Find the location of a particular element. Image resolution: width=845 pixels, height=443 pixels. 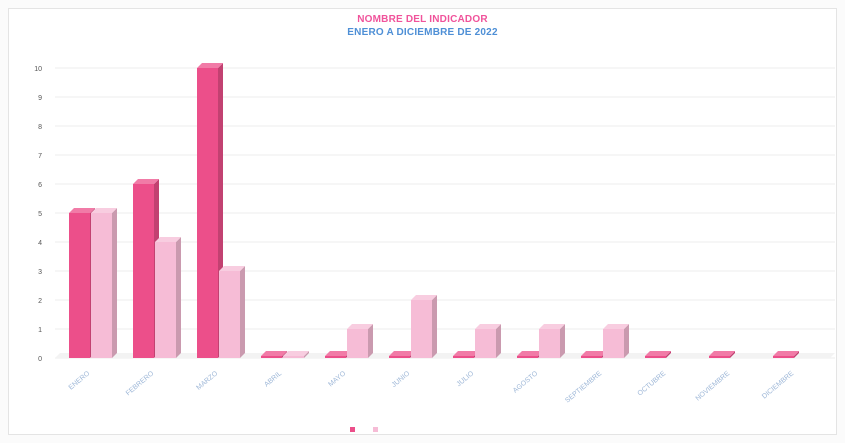

x-tick-label: AGOSTO is located at coordinates (526, 382).